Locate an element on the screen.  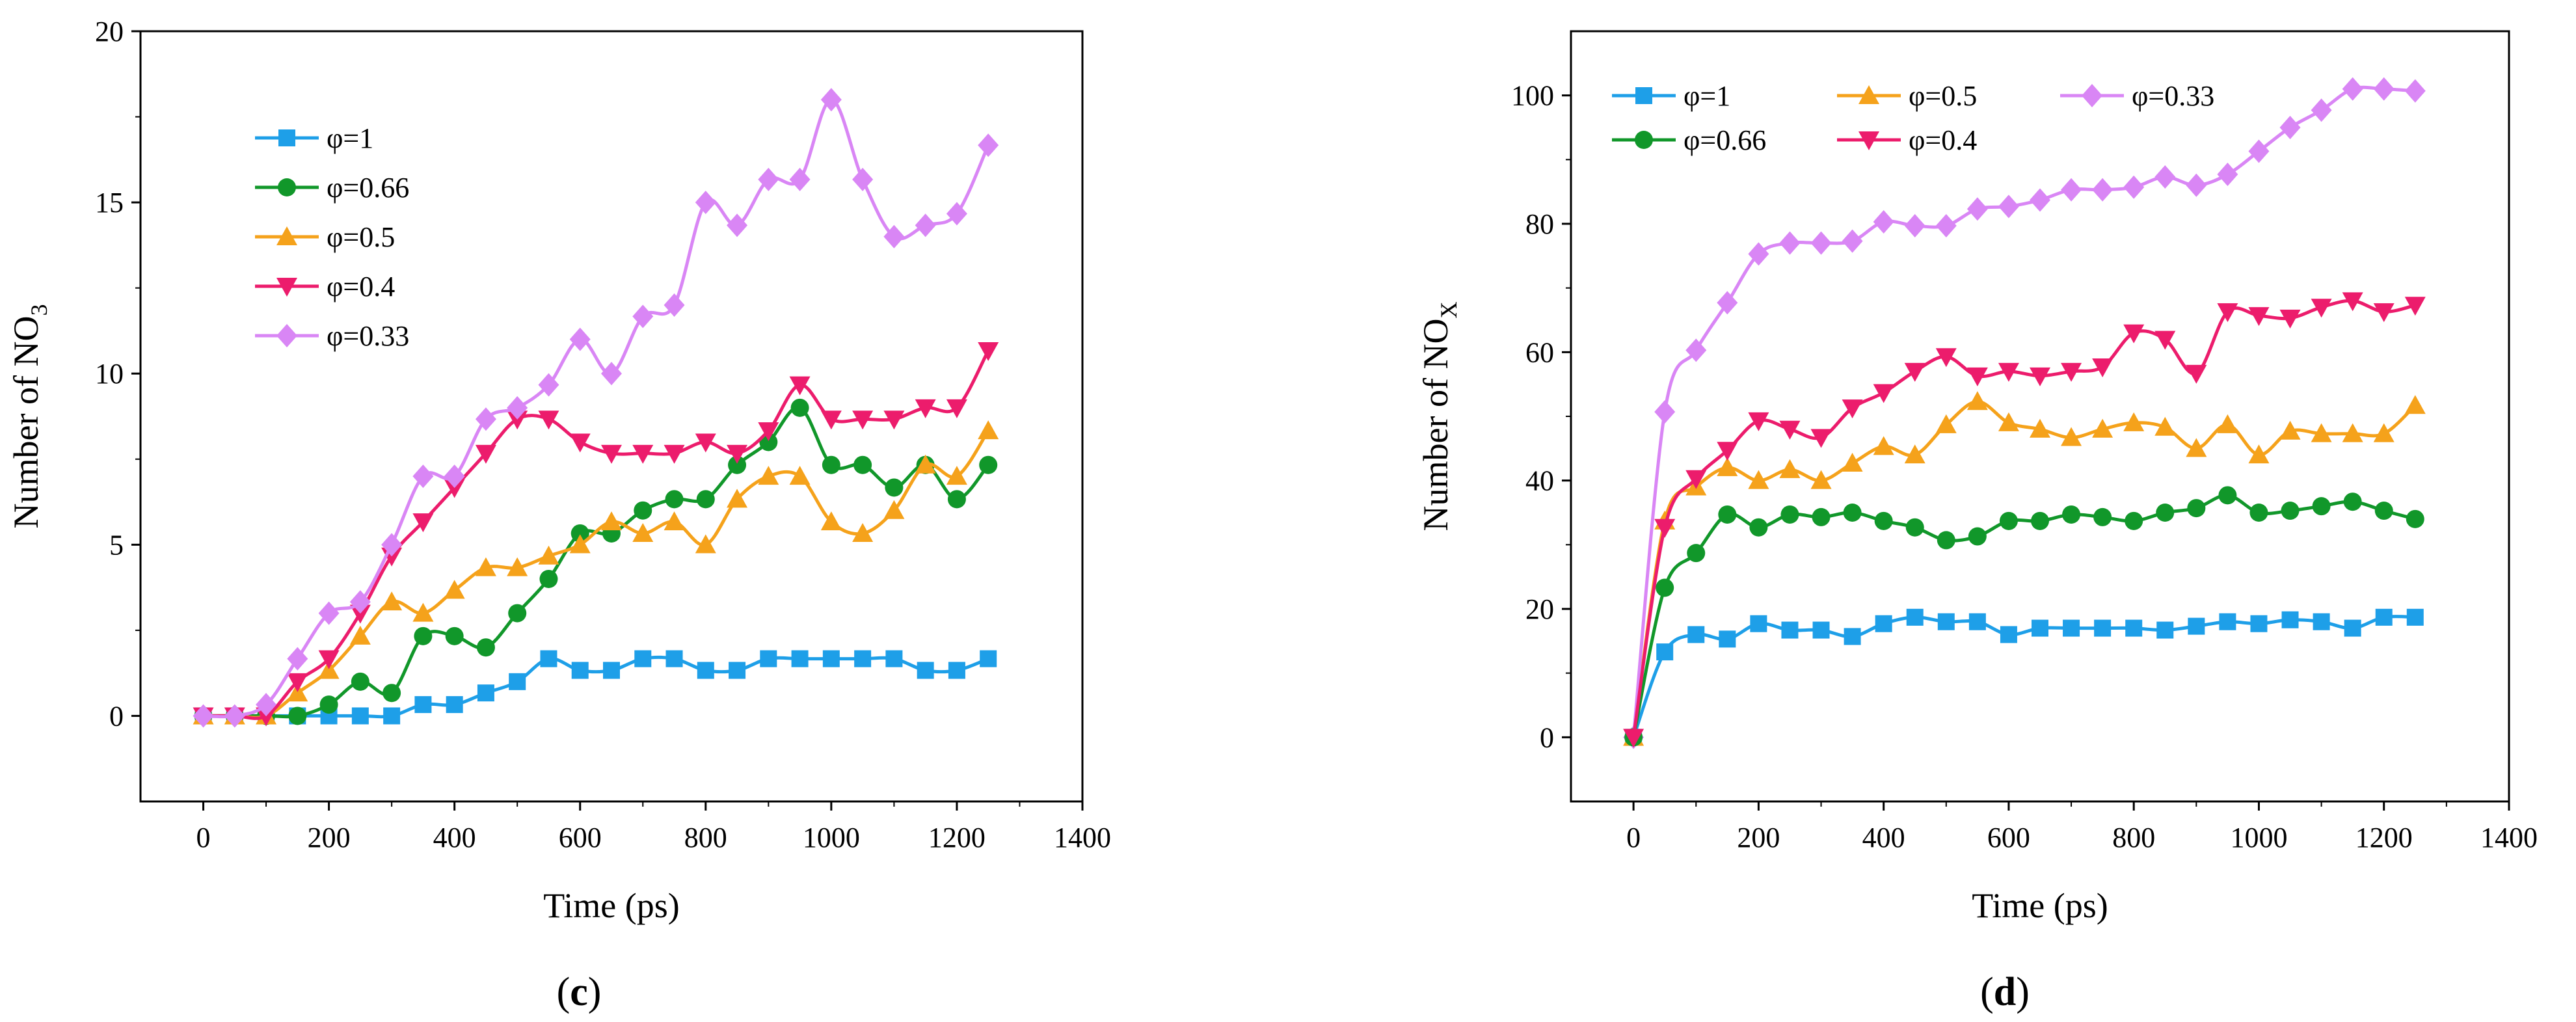
y-tick-label: 10 is located at coordinates (109, 374).